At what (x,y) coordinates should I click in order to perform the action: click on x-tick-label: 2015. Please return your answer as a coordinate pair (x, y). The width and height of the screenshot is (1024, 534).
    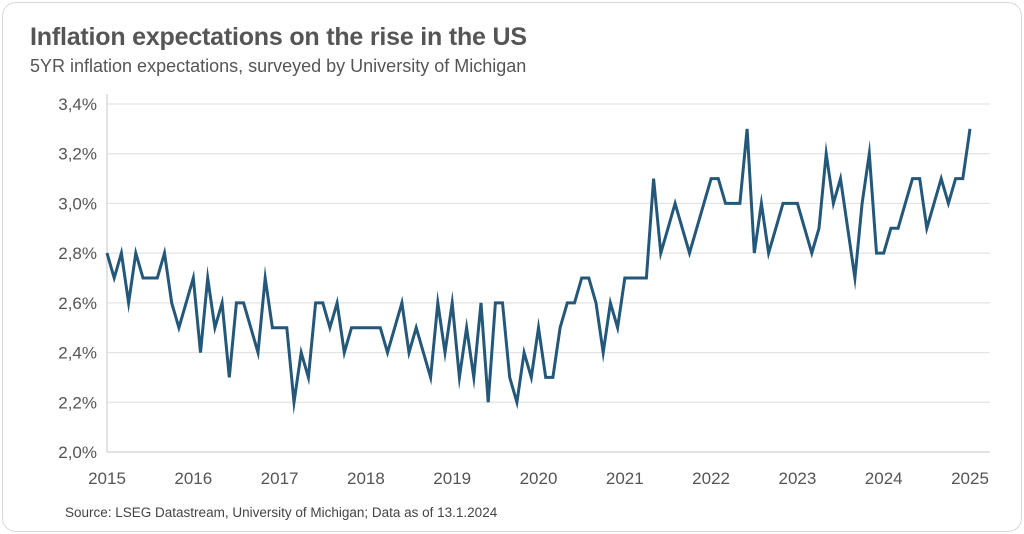
    Looking at the image, I should click on (107, 478).